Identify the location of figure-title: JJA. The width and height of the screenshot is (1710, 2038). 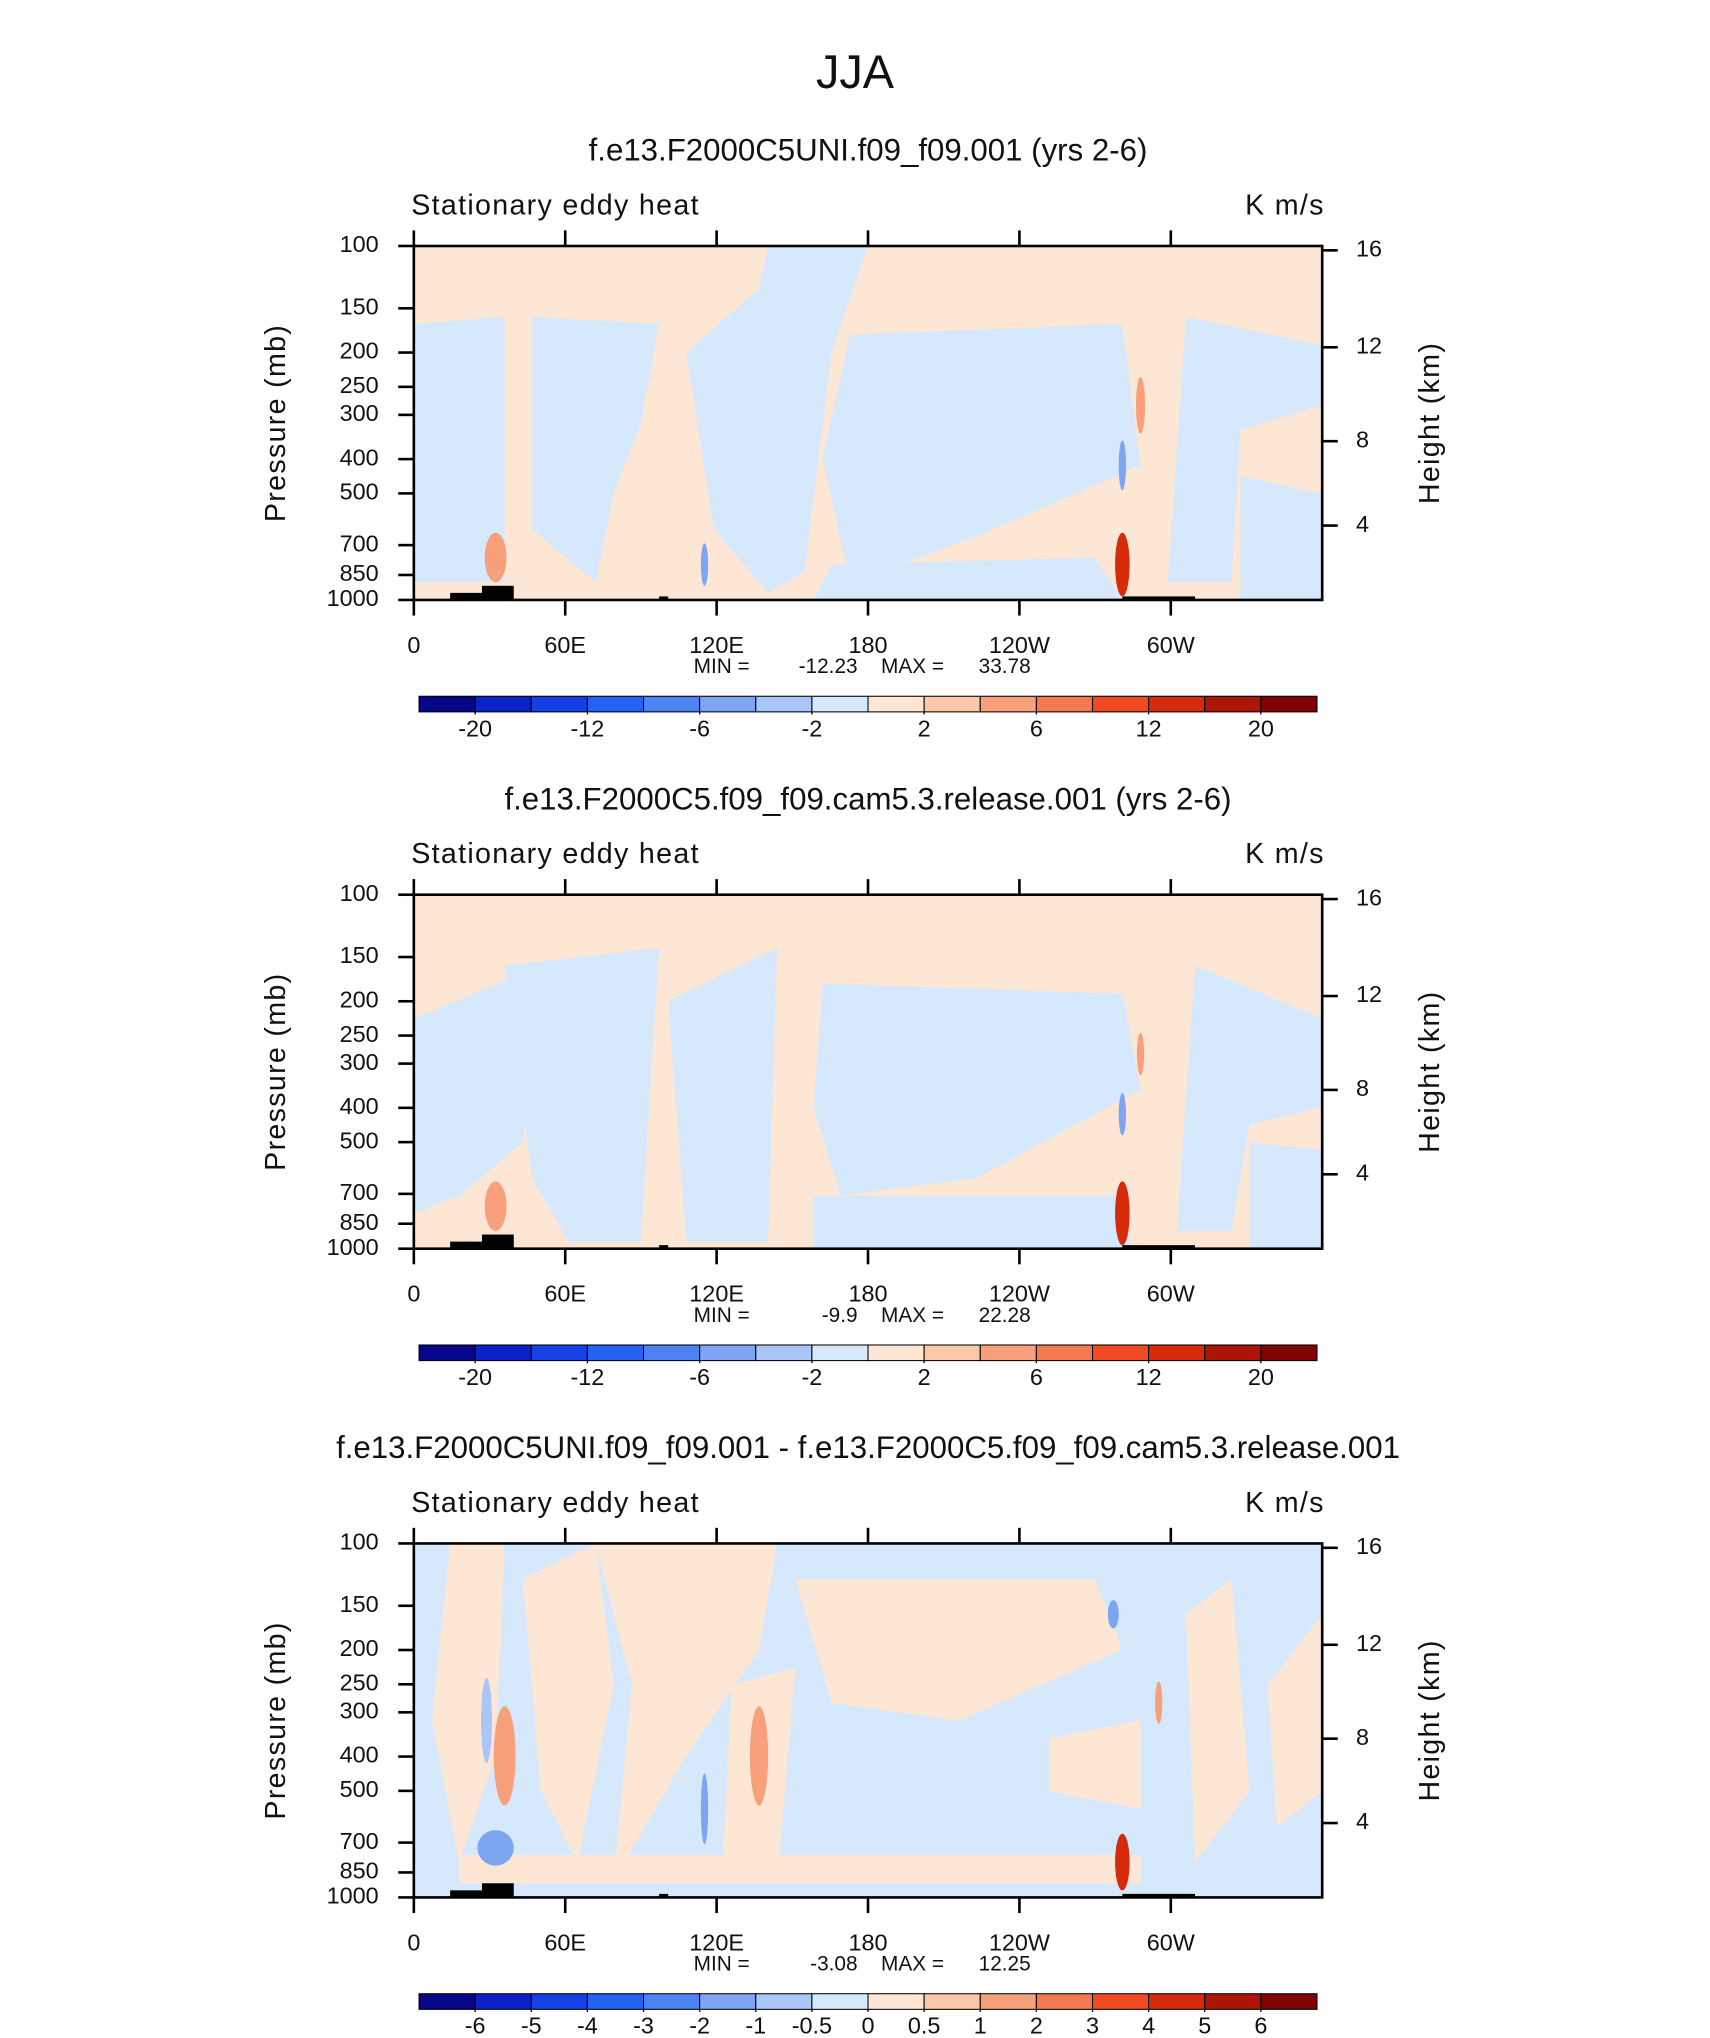
(855, 72).